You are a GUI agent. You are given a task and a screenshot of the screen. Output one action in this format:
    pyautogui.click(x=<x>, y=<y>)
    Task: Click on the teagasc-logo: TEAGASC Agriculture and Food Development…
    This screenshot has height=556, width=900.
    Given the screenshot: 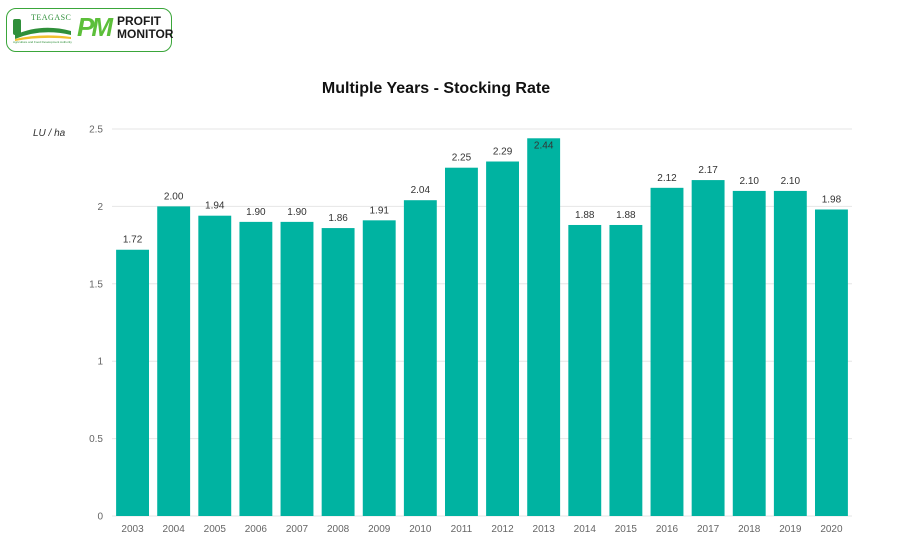 What is the action you would take?
    pyautogui.click(x=43, y=30)
    